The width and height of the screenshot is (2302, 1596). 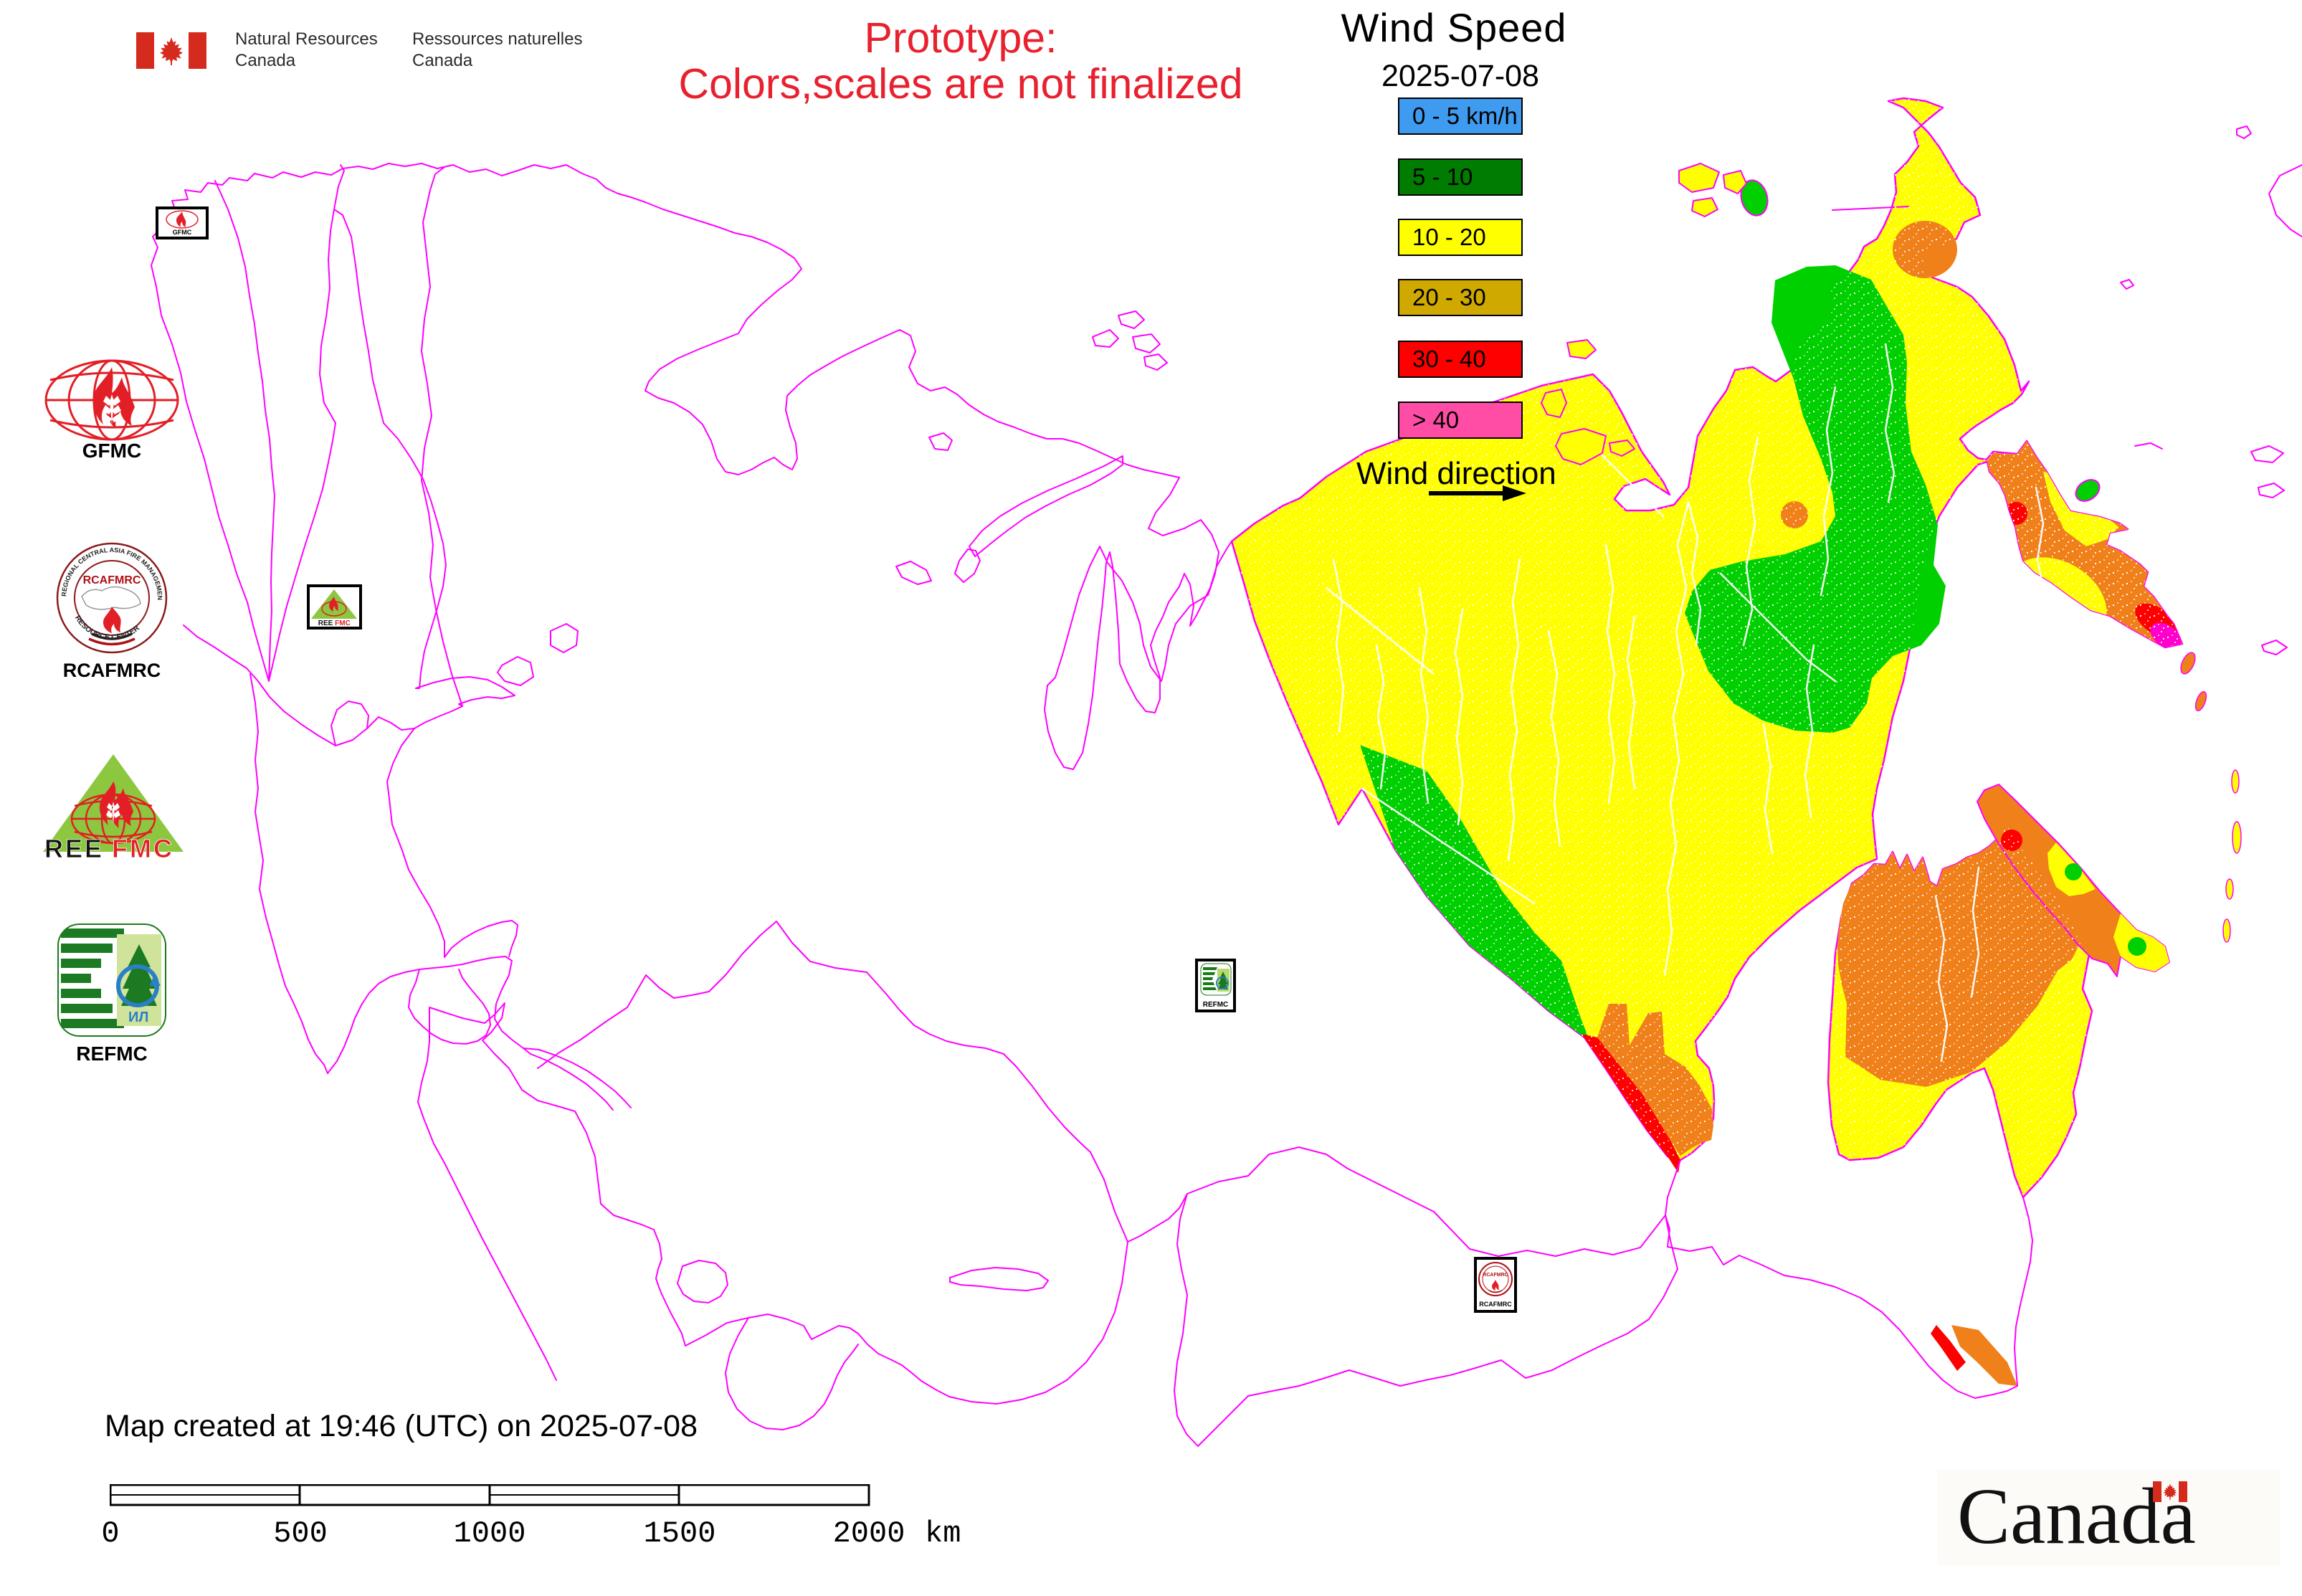 I want to click on svg-text: REFMC, so click(x=112, y=1053).